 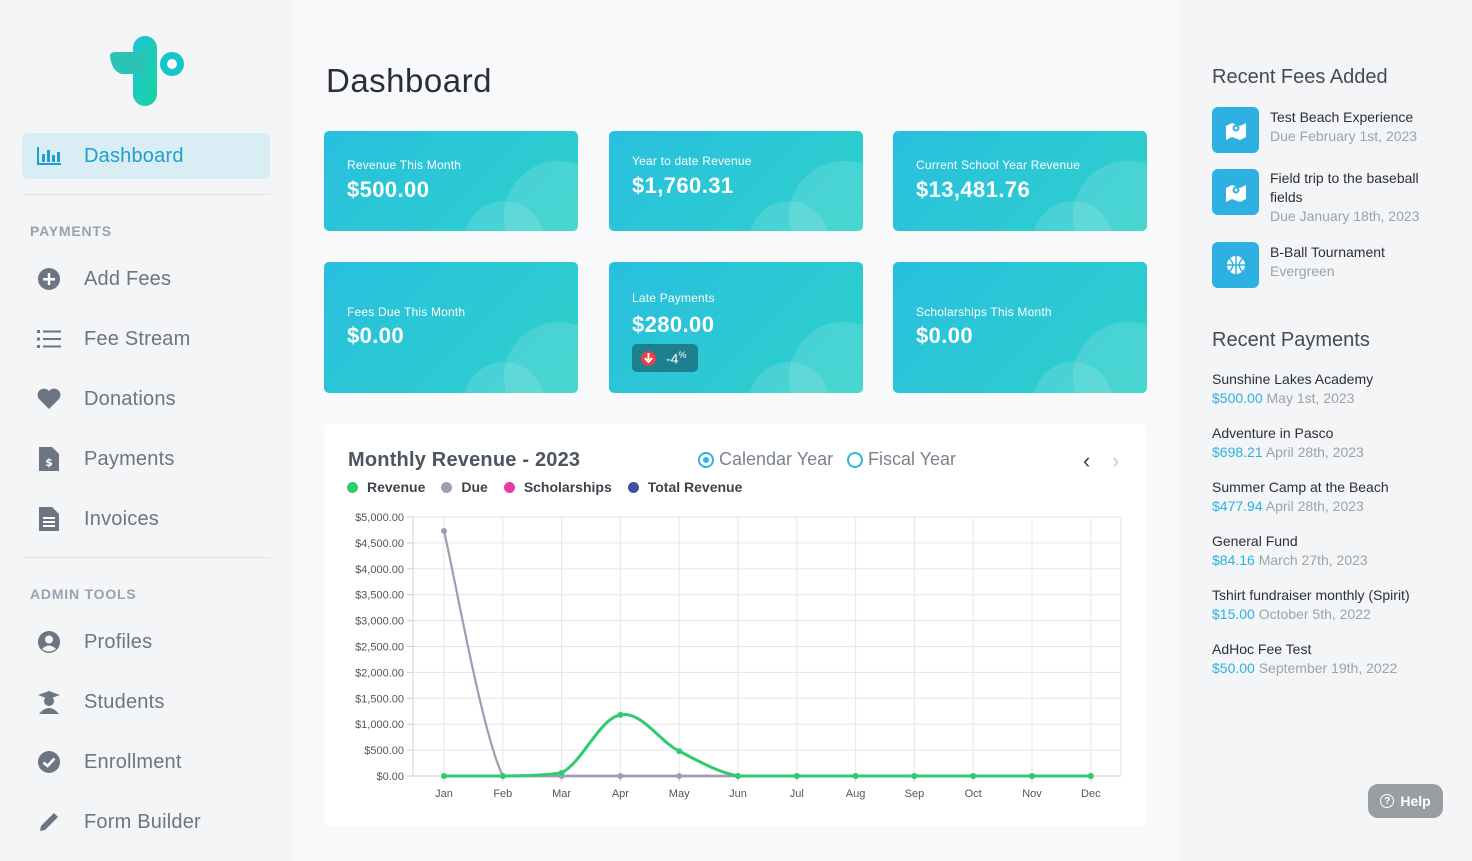 I want to click on sidebar-item-add-fees: Add Fees, so click(x=146, y=279).